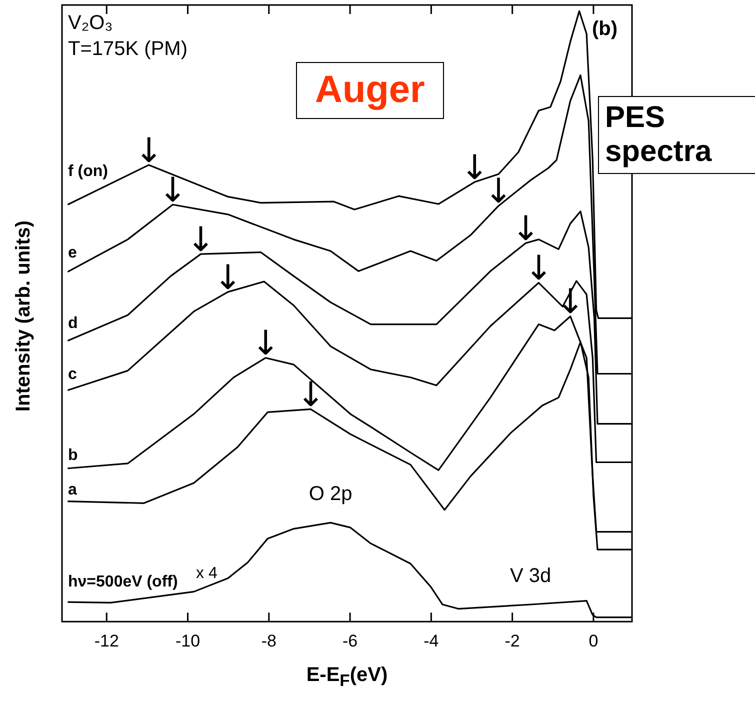  I want to click on x-tick-label: -6, so click(350, 640).